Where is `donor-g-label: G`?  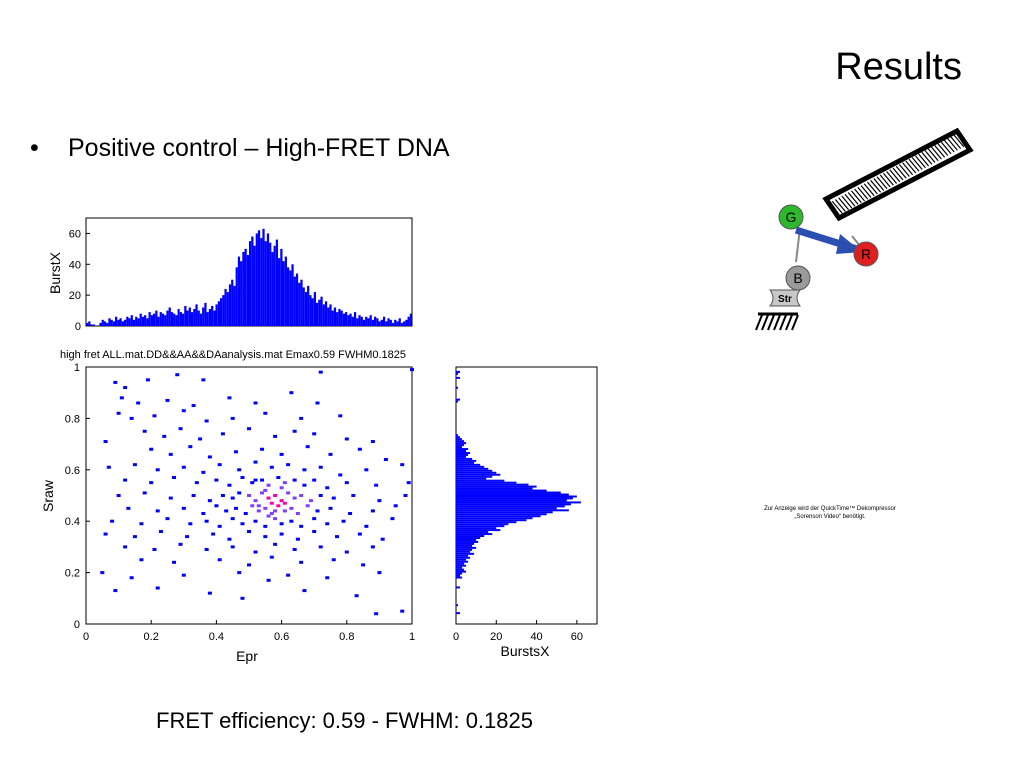 donor-g-label: G is located at coordinates (791, 217).